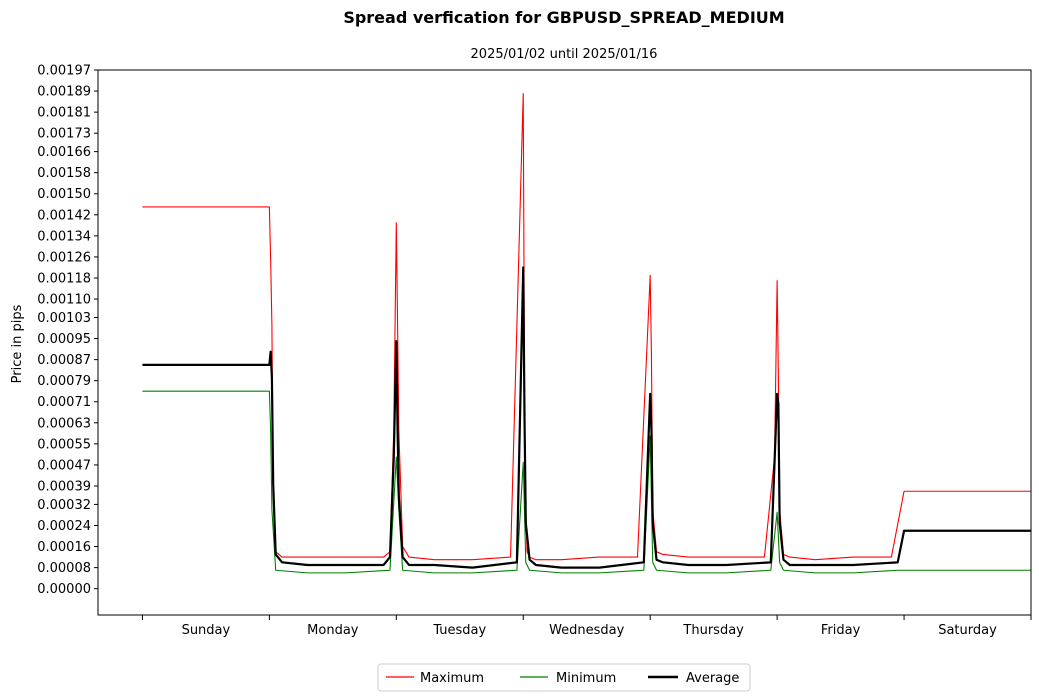  Describe the element at coordinates (64, 194) in the screenshot. I see `y-tick-label: 0.00150` at that location.